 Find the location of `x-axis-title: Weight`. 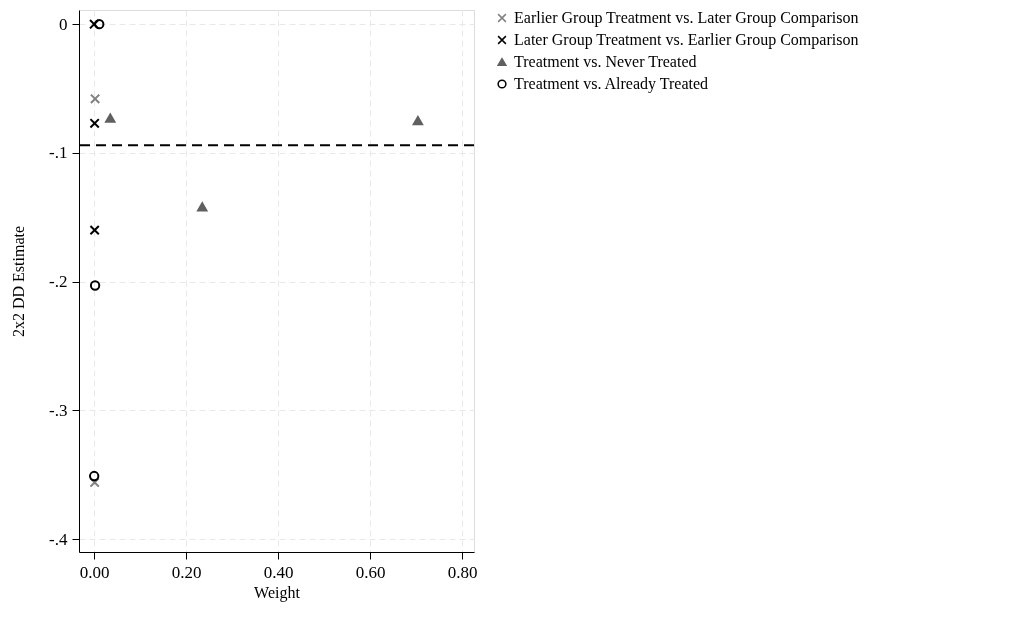

x-axis-title: Weight is located at coordinates (277, 592).